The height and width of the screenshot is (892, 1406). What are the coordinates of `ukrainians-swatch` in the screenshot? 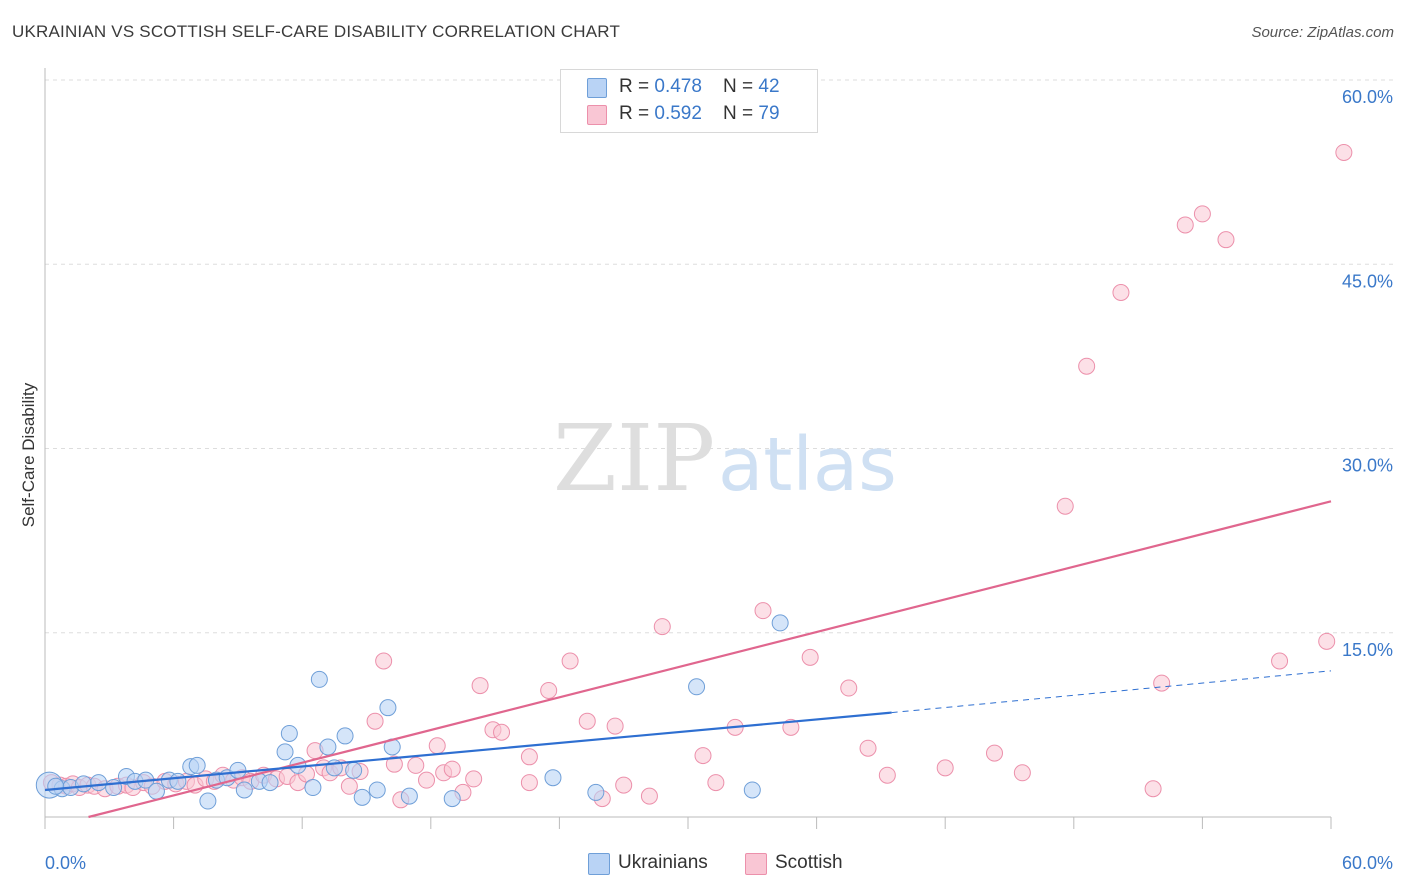 It's located at (597, 88).